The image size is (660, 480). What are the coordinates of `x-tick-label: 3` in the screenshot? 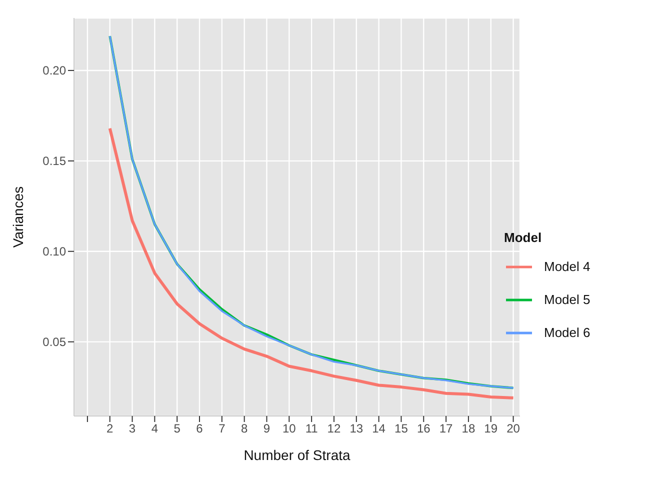 It's located at (132, 429).